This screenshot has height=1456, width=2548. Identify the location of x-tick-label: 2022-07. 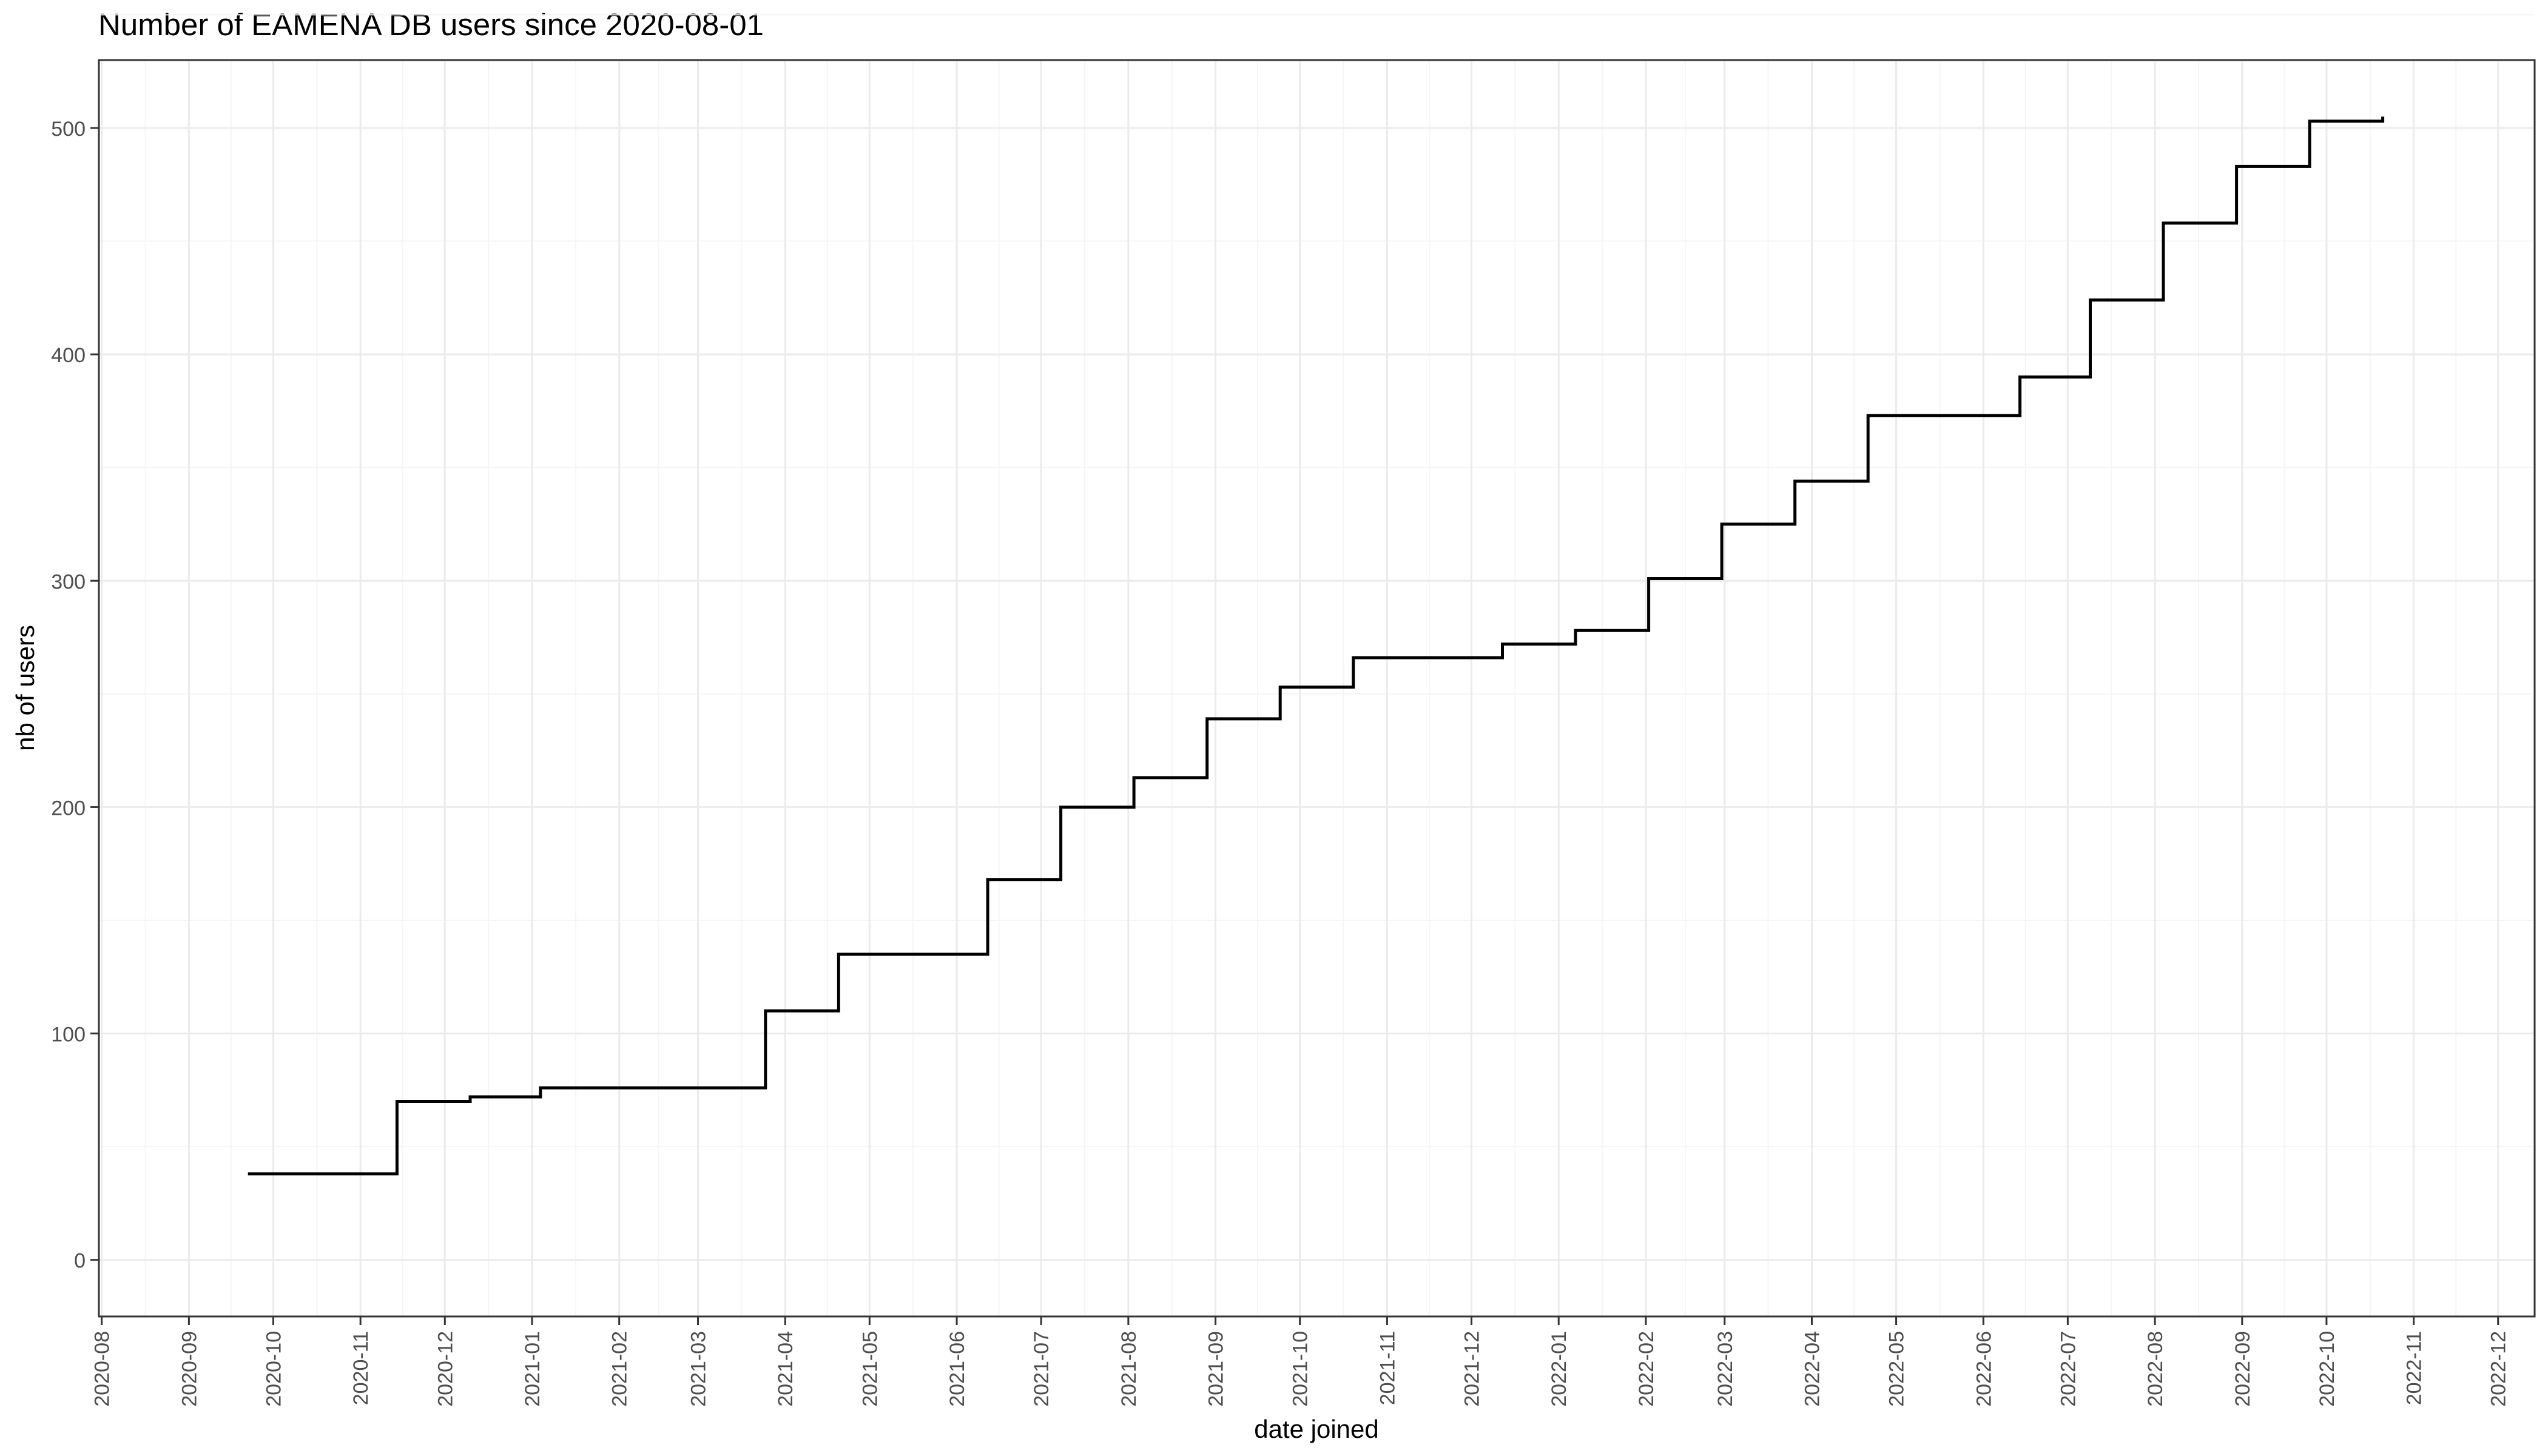
(2068, 1369).